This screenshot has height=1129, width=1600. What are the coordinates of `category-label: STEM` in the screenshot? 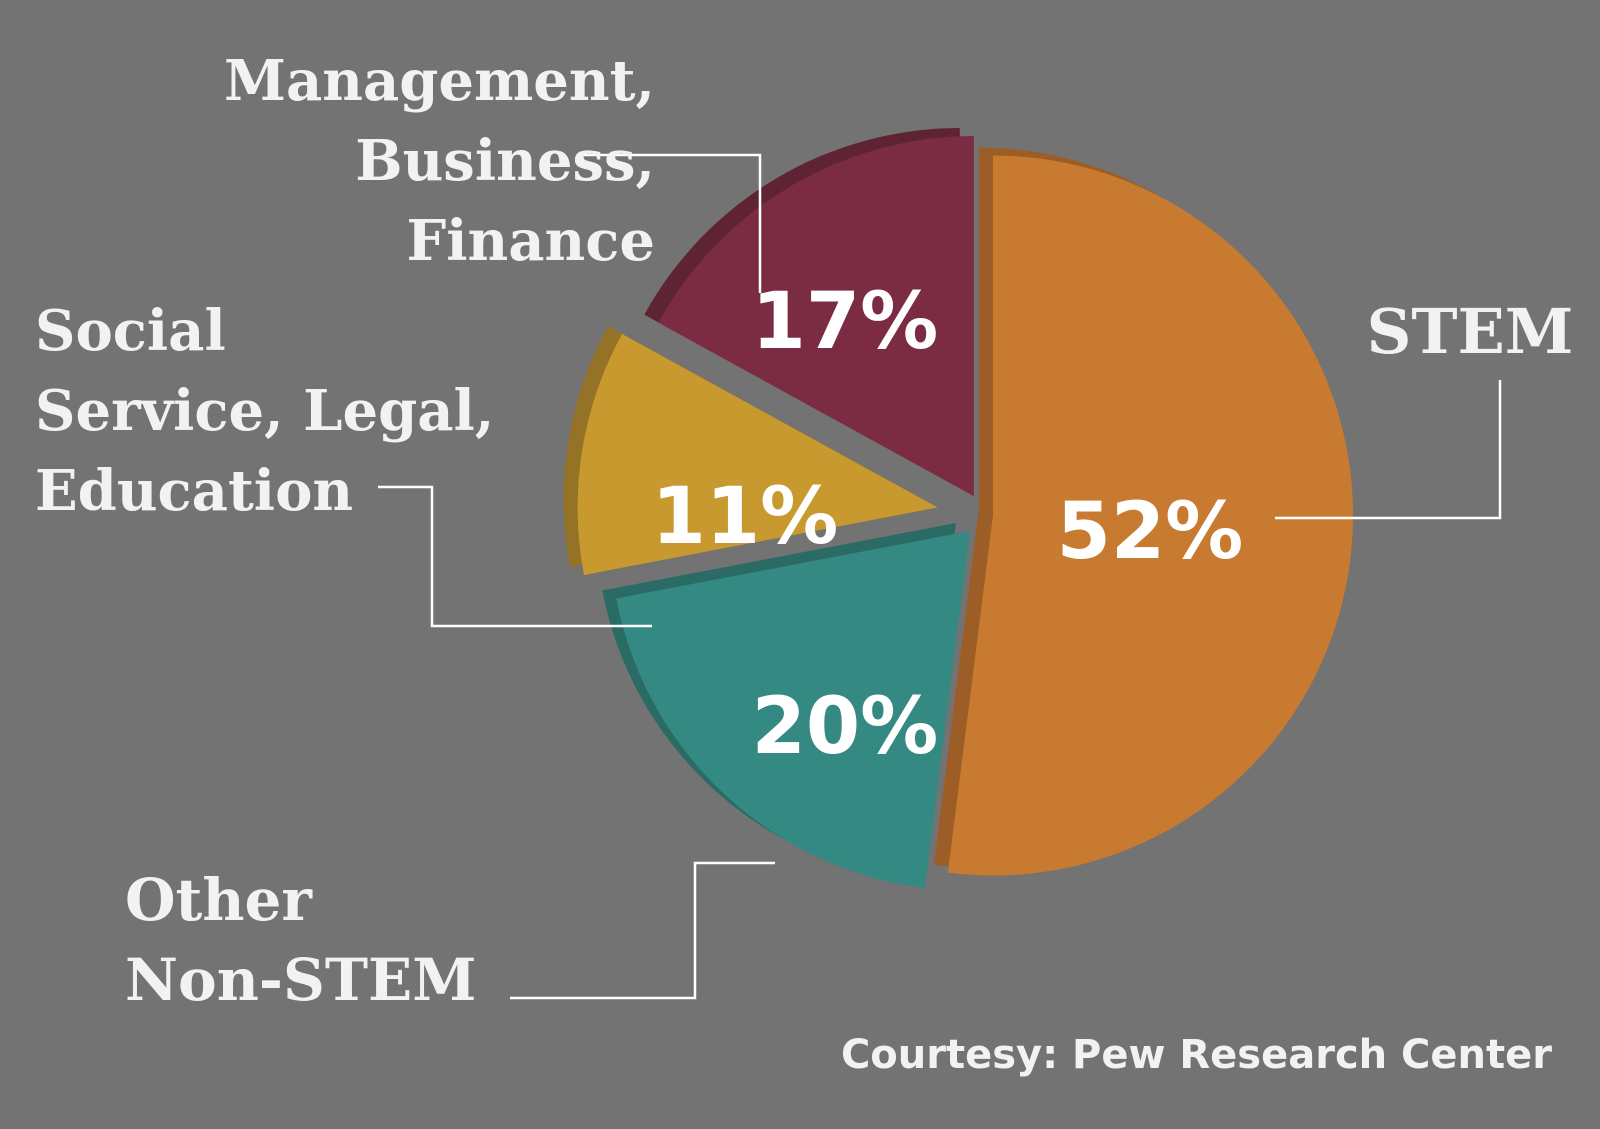 It's located at (1470, 331).